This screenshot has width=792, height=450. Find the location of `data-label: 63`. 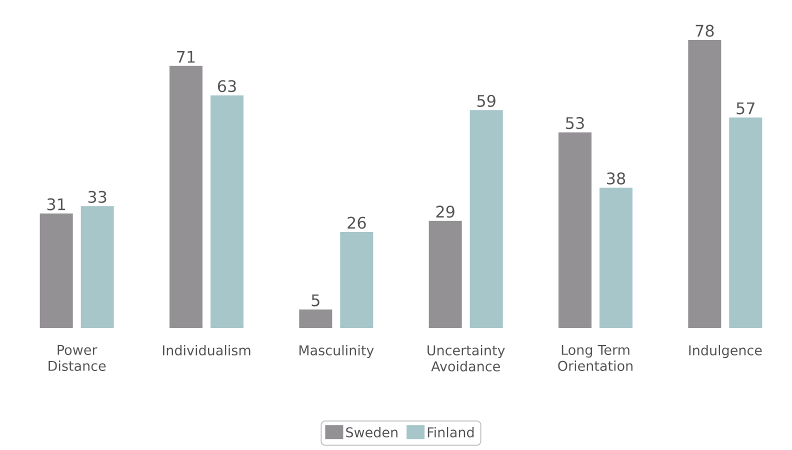

data-label: 63 is located at coordinates (227, 86).